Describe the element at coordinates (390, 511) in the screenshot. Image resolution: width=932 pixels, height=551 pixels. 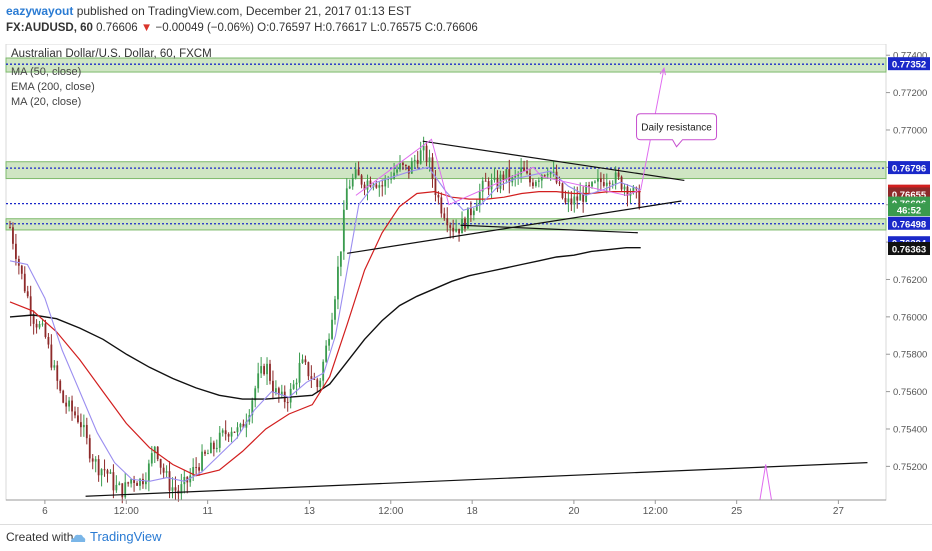
I see `x-tick-label: 12:00` at that location.